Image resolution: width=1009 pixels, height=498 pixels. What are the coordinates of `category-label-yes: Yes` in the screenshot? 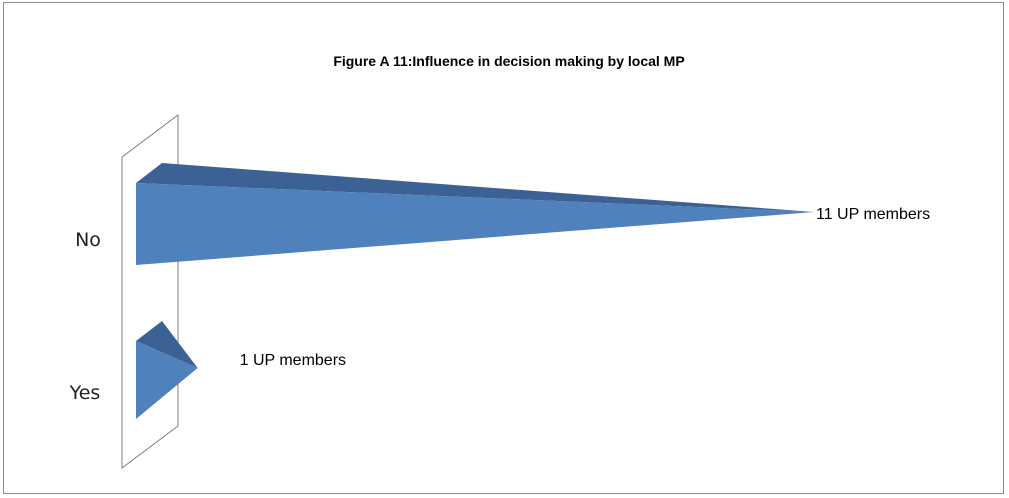 It's located at (85, 393).